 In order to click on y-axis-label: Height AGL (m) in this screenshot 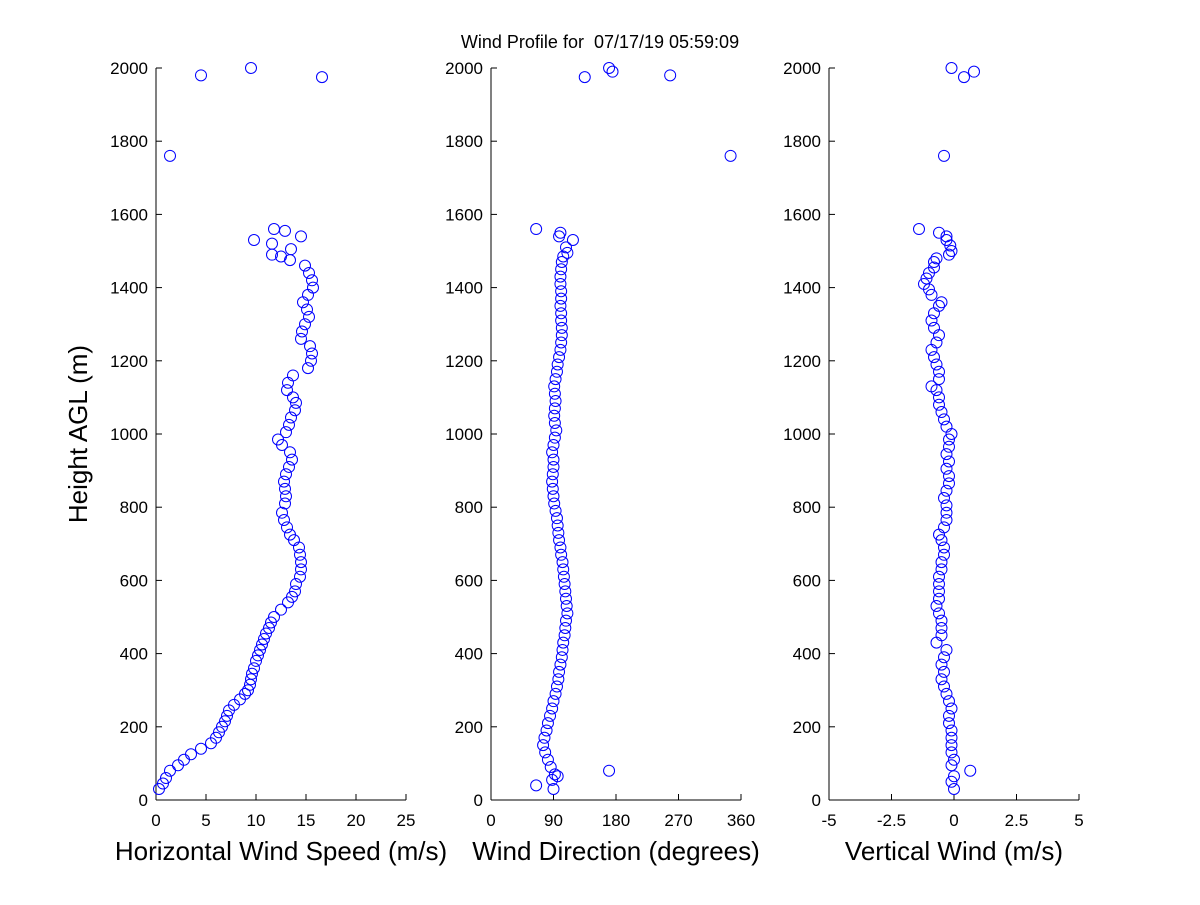, I will do `click(78, 434)`.